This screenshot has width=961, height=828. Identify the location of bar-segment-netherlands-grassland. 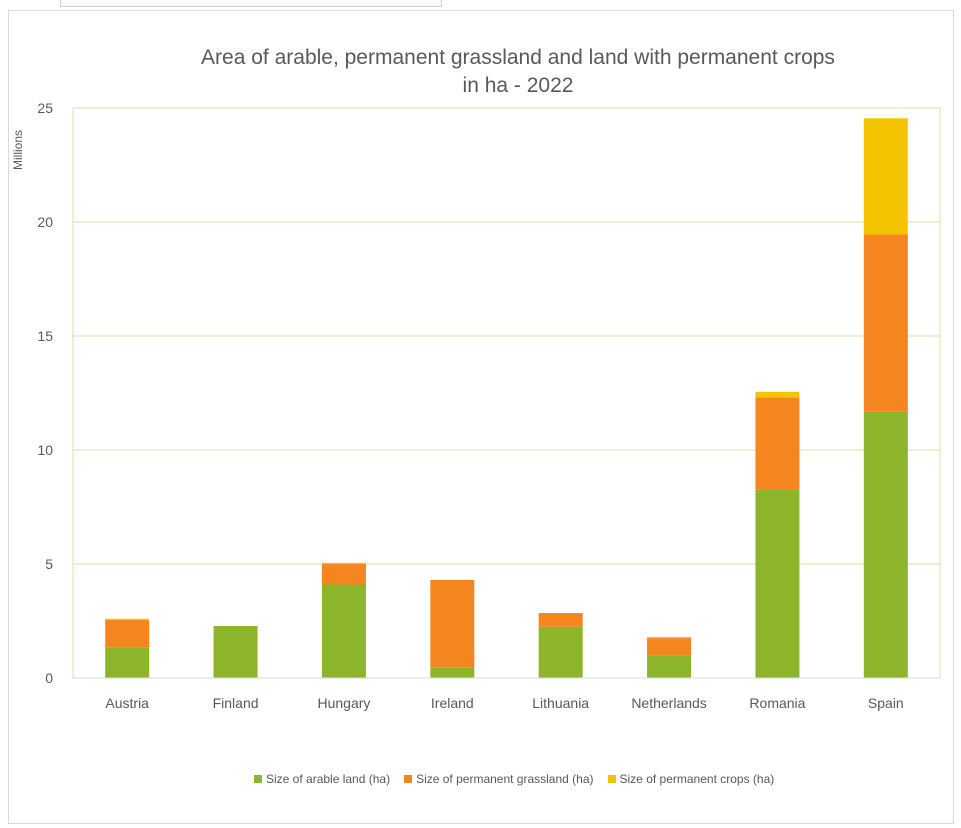
(669, 647).